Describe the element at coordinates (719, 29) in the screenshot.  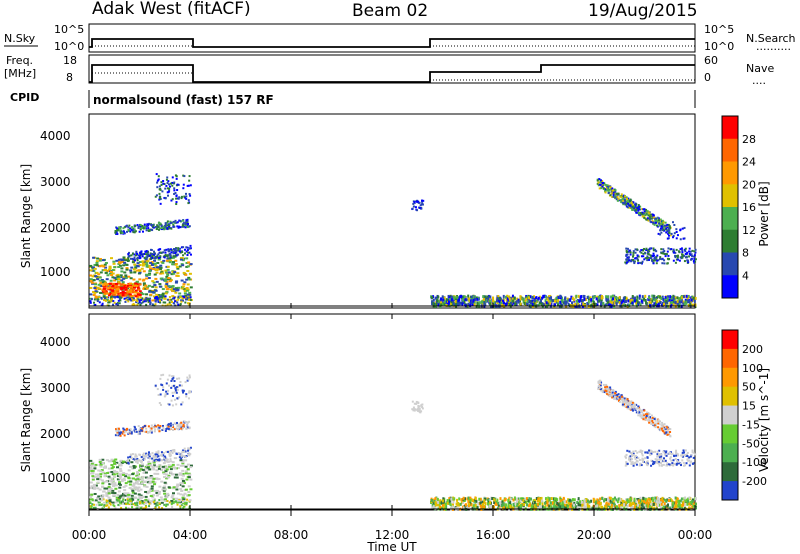
I see `nsearch-tick-top: 10^5` at that location.